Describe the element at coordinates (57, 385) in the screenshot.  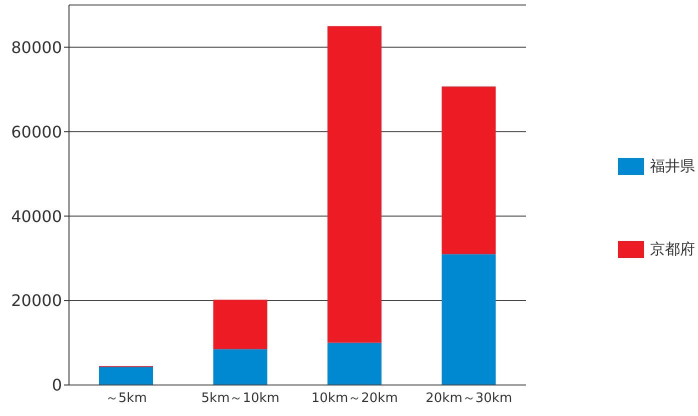
I see `y-tick-label: 0` at that location.